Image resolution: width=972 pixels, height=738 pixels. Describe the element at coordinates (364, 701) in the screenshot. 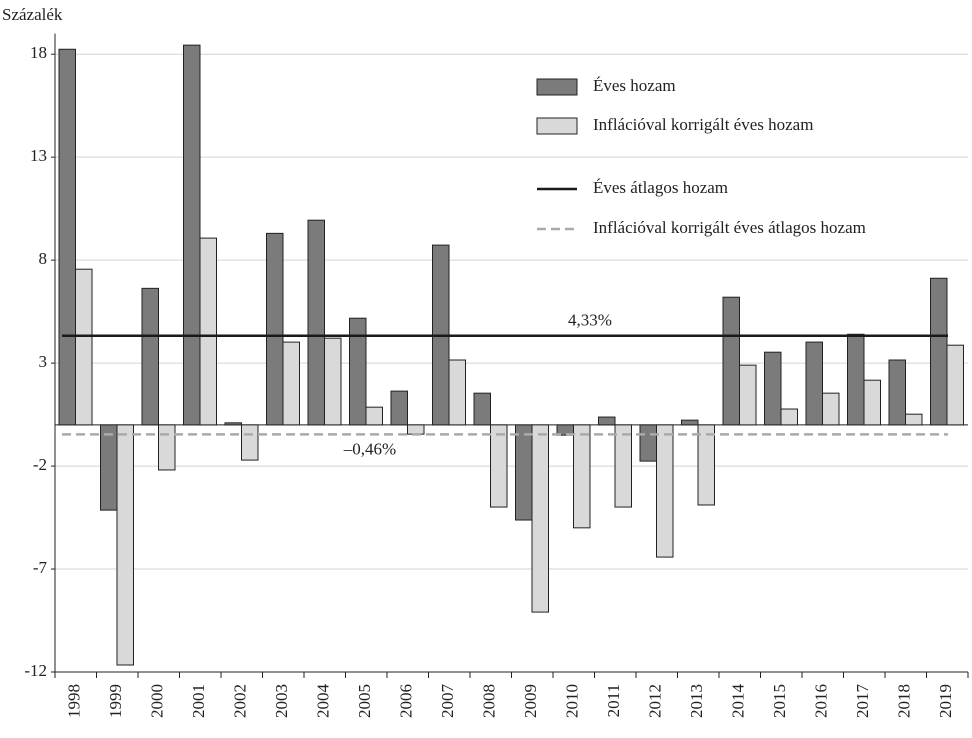

I see `x-tick-label: 2005` at that location.